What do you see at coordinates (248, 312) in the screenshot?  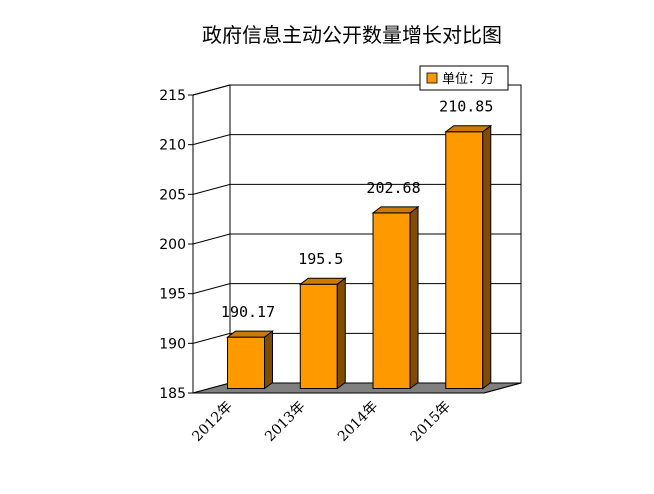 I see `data-label: 190.17` at bounding box center [248, 312].